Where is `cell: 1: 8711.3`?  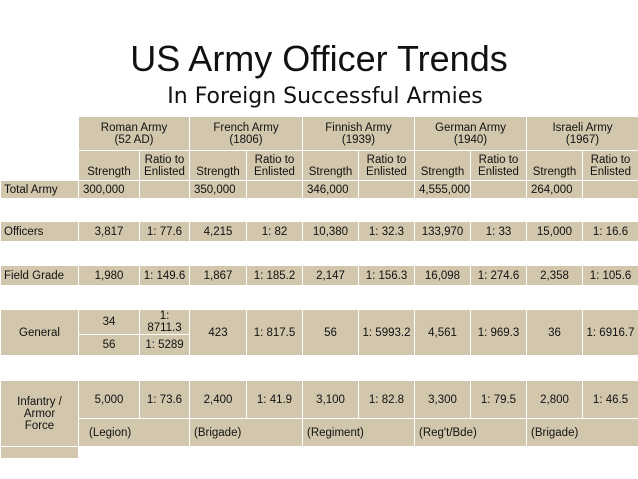 cell: 1: 8711.3 is located at coordinates (164, 322).